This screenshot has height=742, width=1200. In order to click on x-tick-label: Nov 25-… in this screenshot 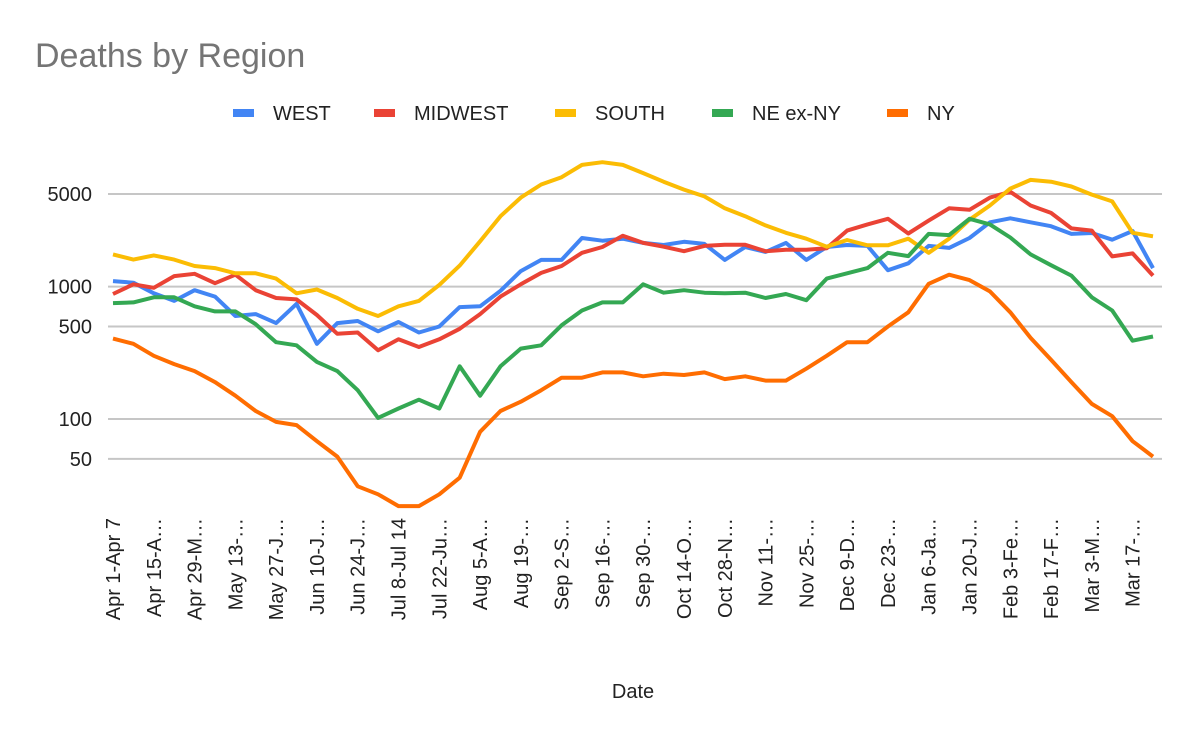, I will do `click(807, 563)`.